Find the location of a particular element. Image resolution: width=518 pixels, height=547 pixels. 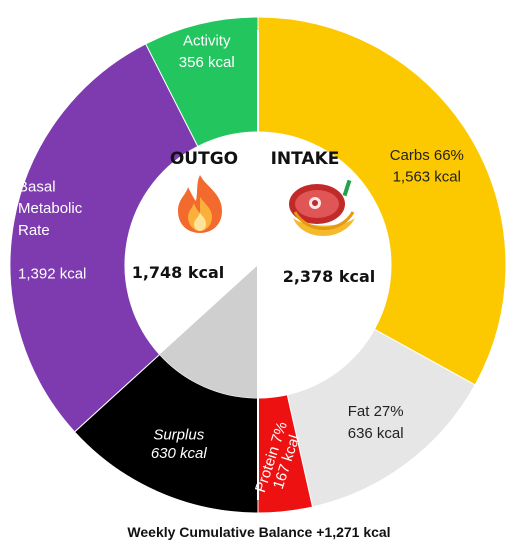

label-carbs: Carbs 66% 1,563 kcal is located at coordinates (427, 166).